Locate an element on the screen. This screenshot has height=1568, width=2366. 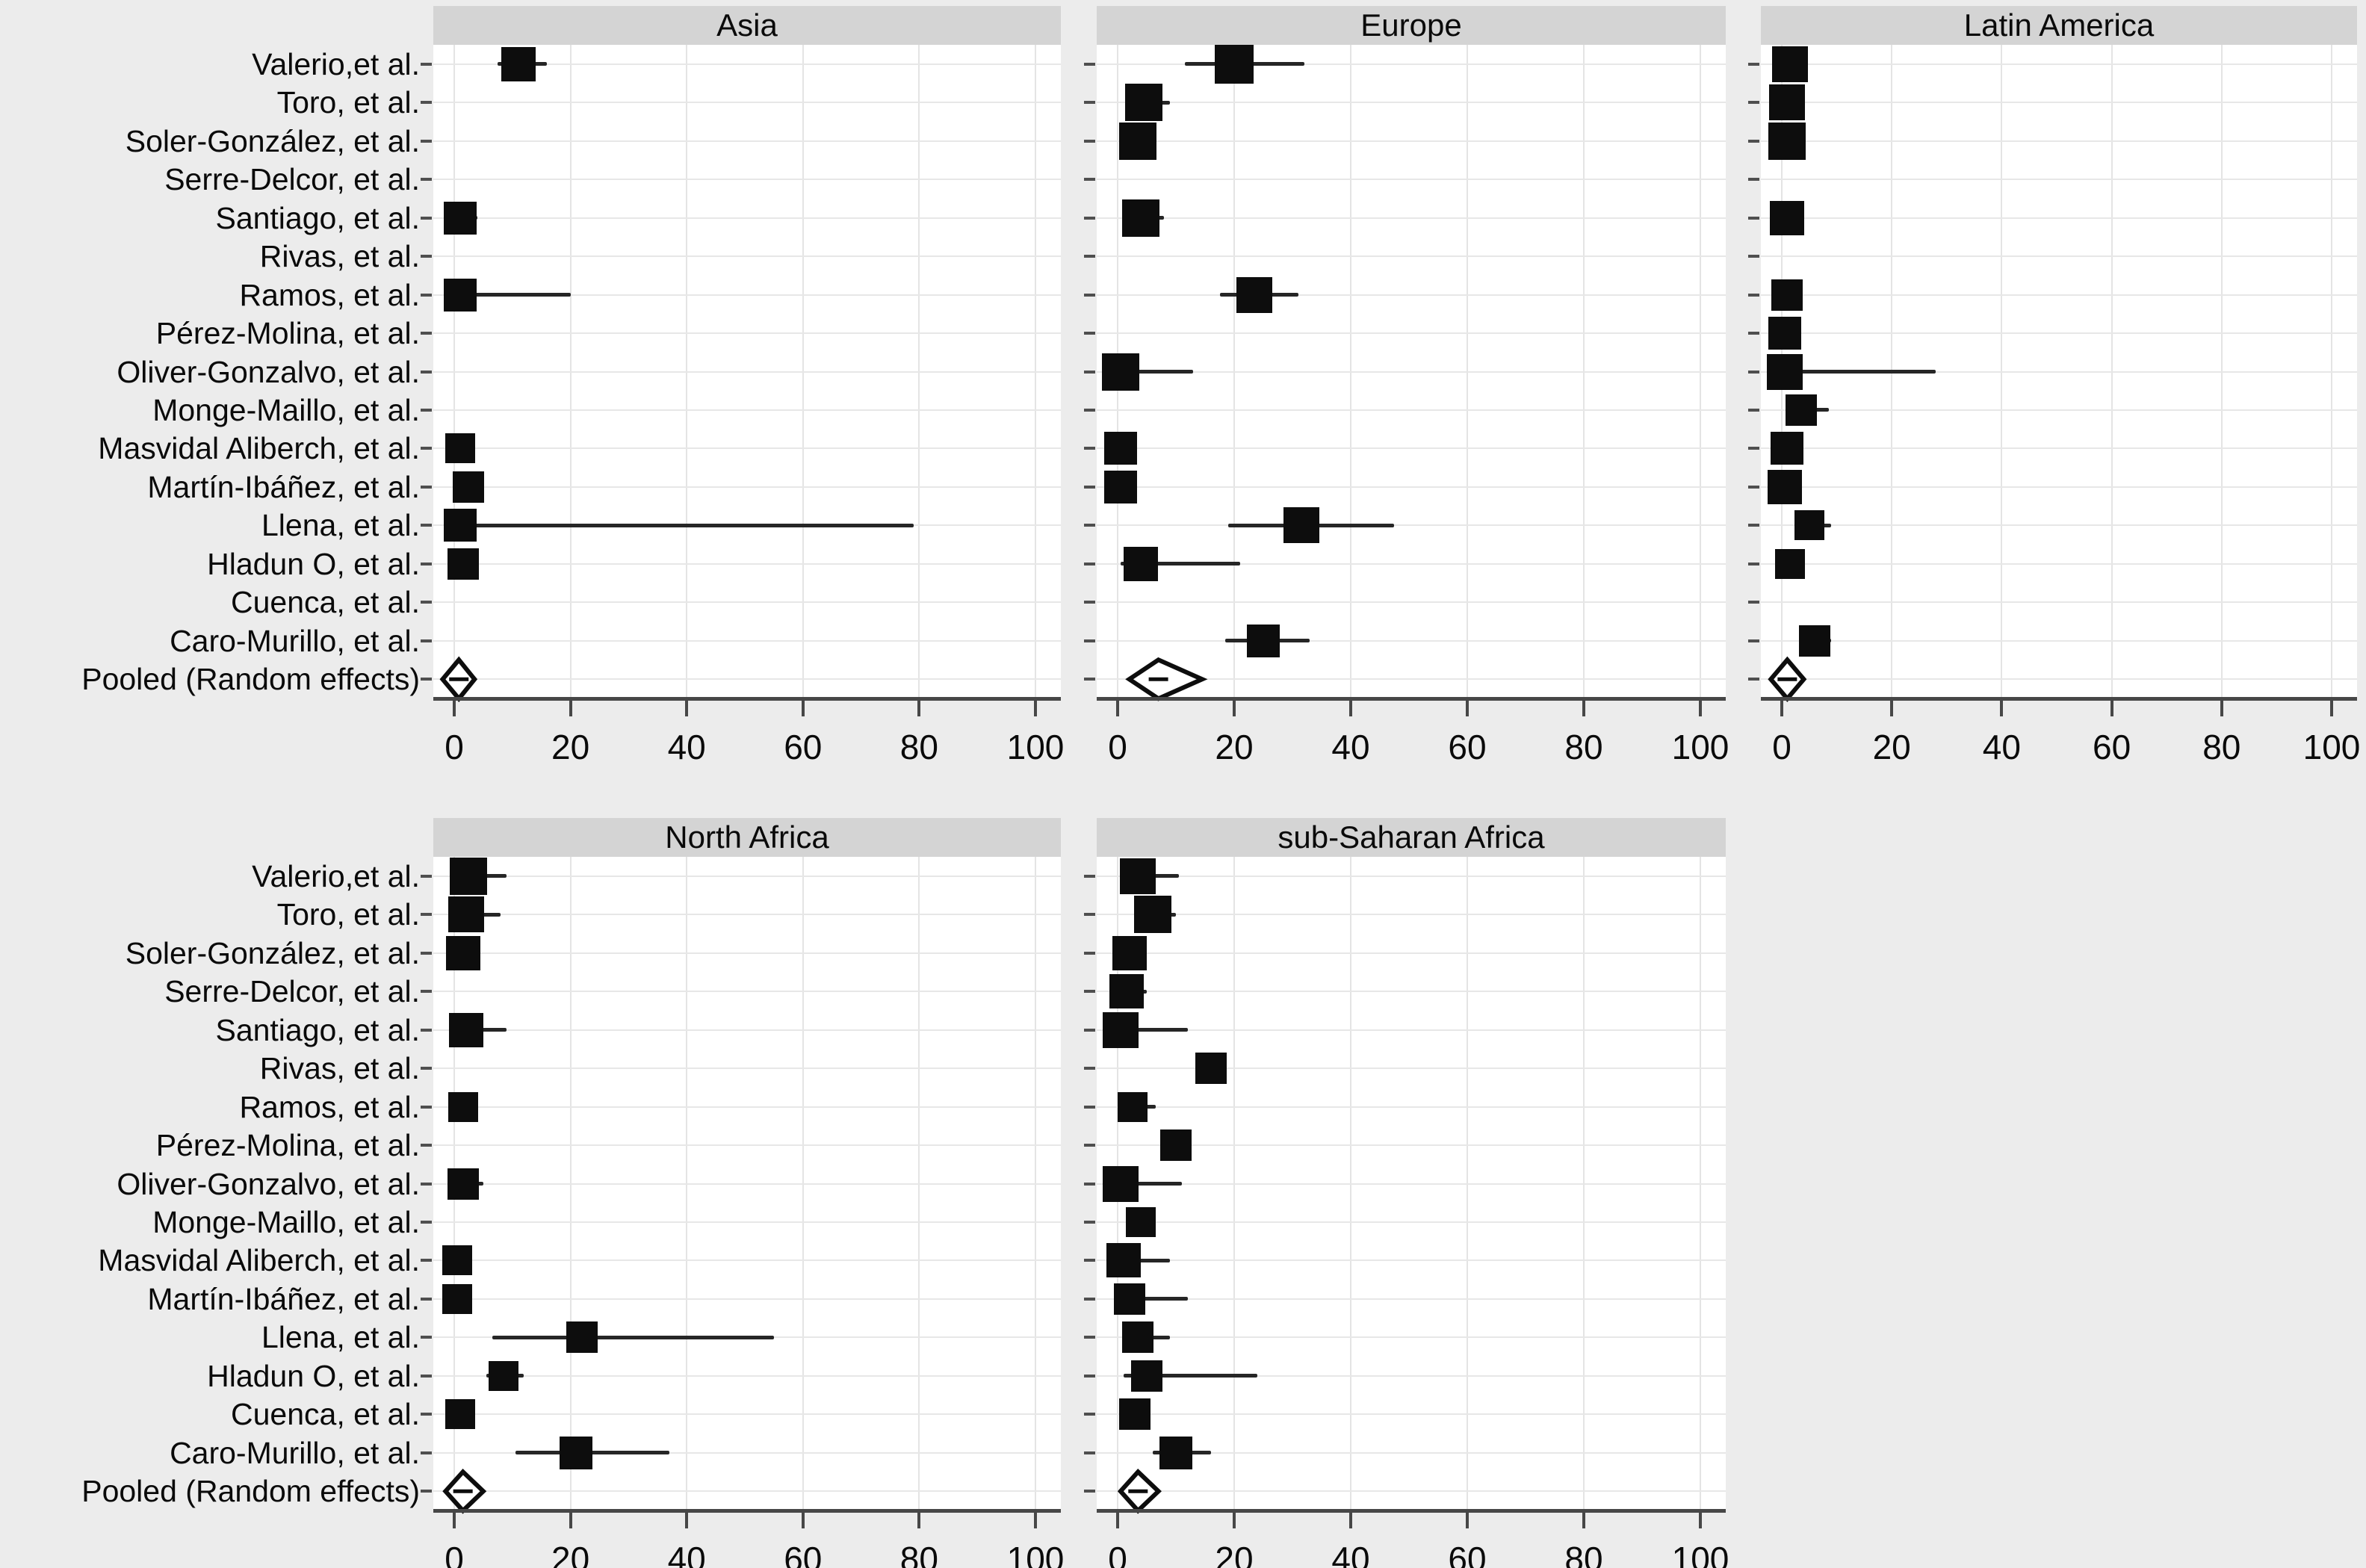
panel-title: Europe is located at coordinates (1411, 25).